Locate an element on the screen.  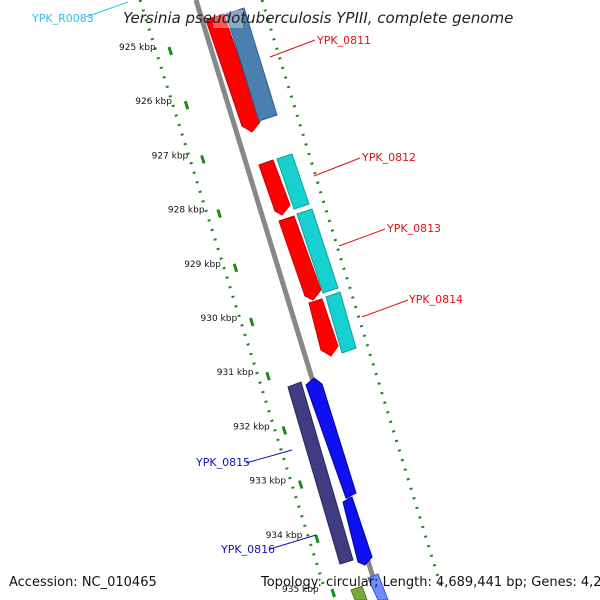
gene-label-ypk-0812: YPK_0812 is located at coordinates (388, 157).